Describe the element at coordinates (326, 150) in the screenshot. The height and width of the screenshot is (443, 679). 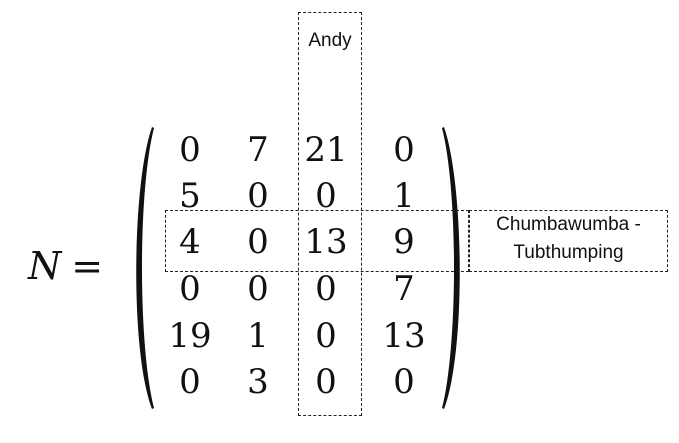
I see `matrix-cell-r1-c3: 21` at that location.